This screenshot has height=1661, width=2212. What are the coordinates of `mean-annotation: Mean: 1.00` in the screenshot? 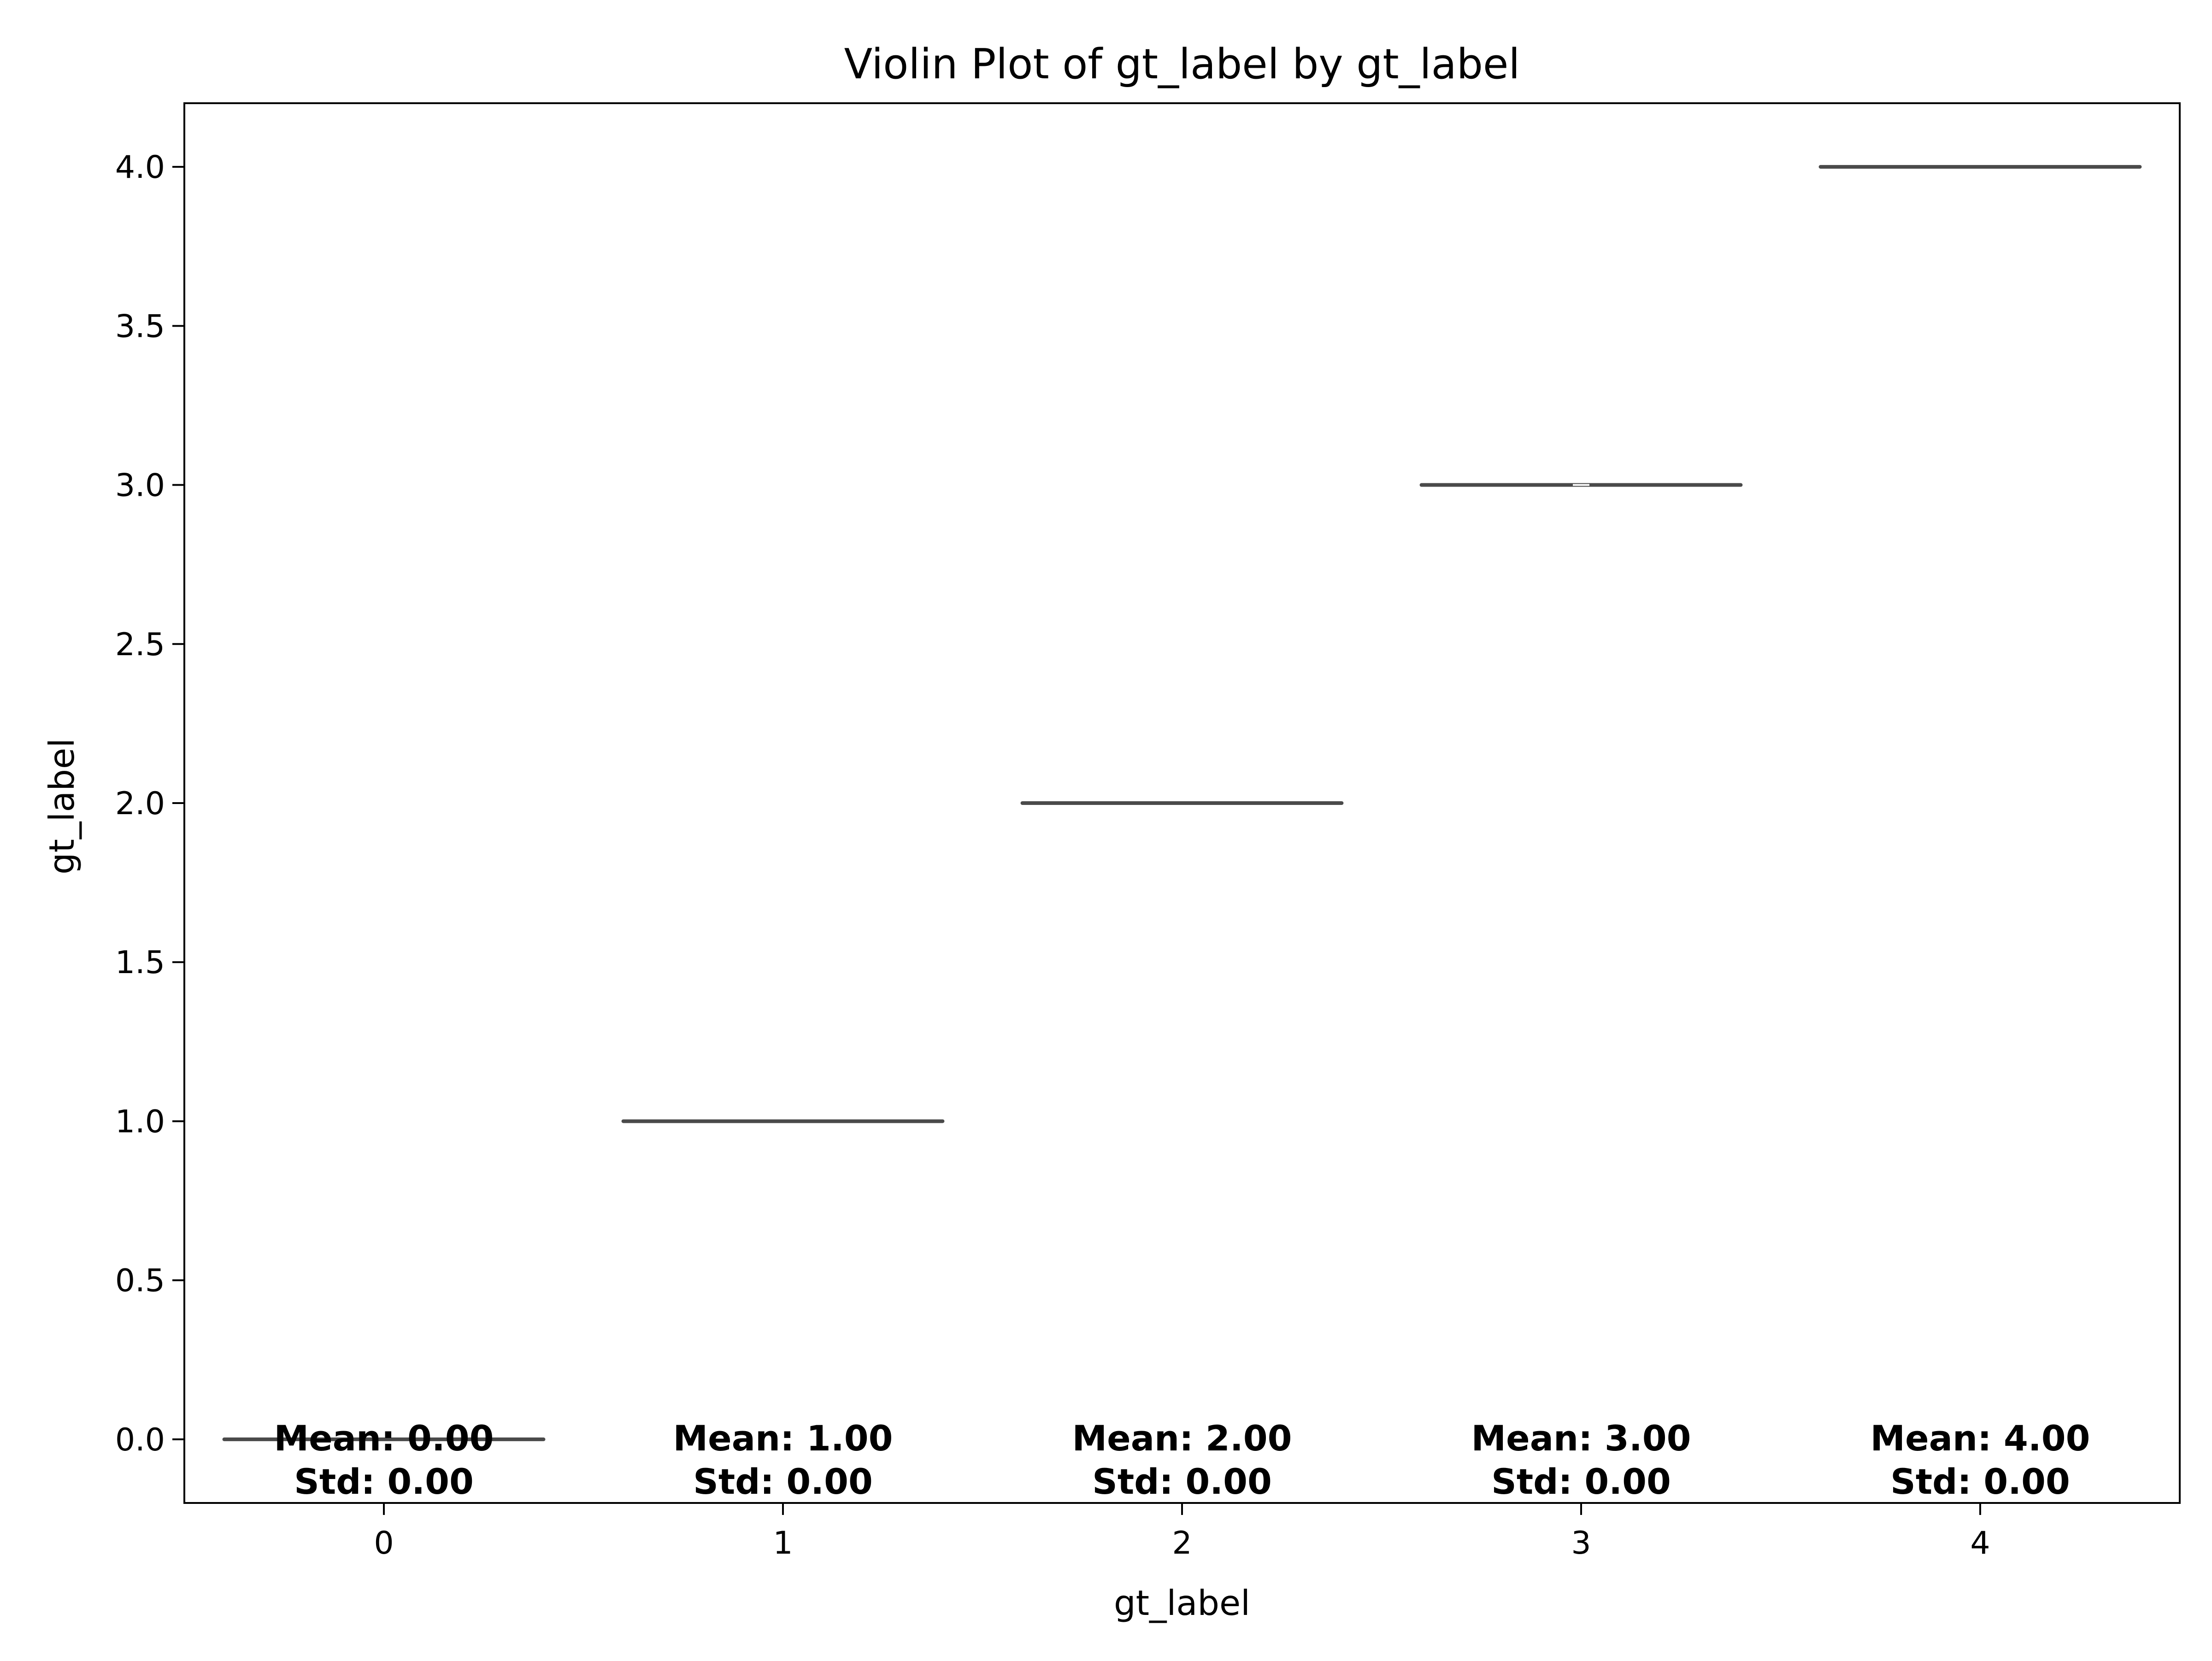 It's located at (783, 1438).